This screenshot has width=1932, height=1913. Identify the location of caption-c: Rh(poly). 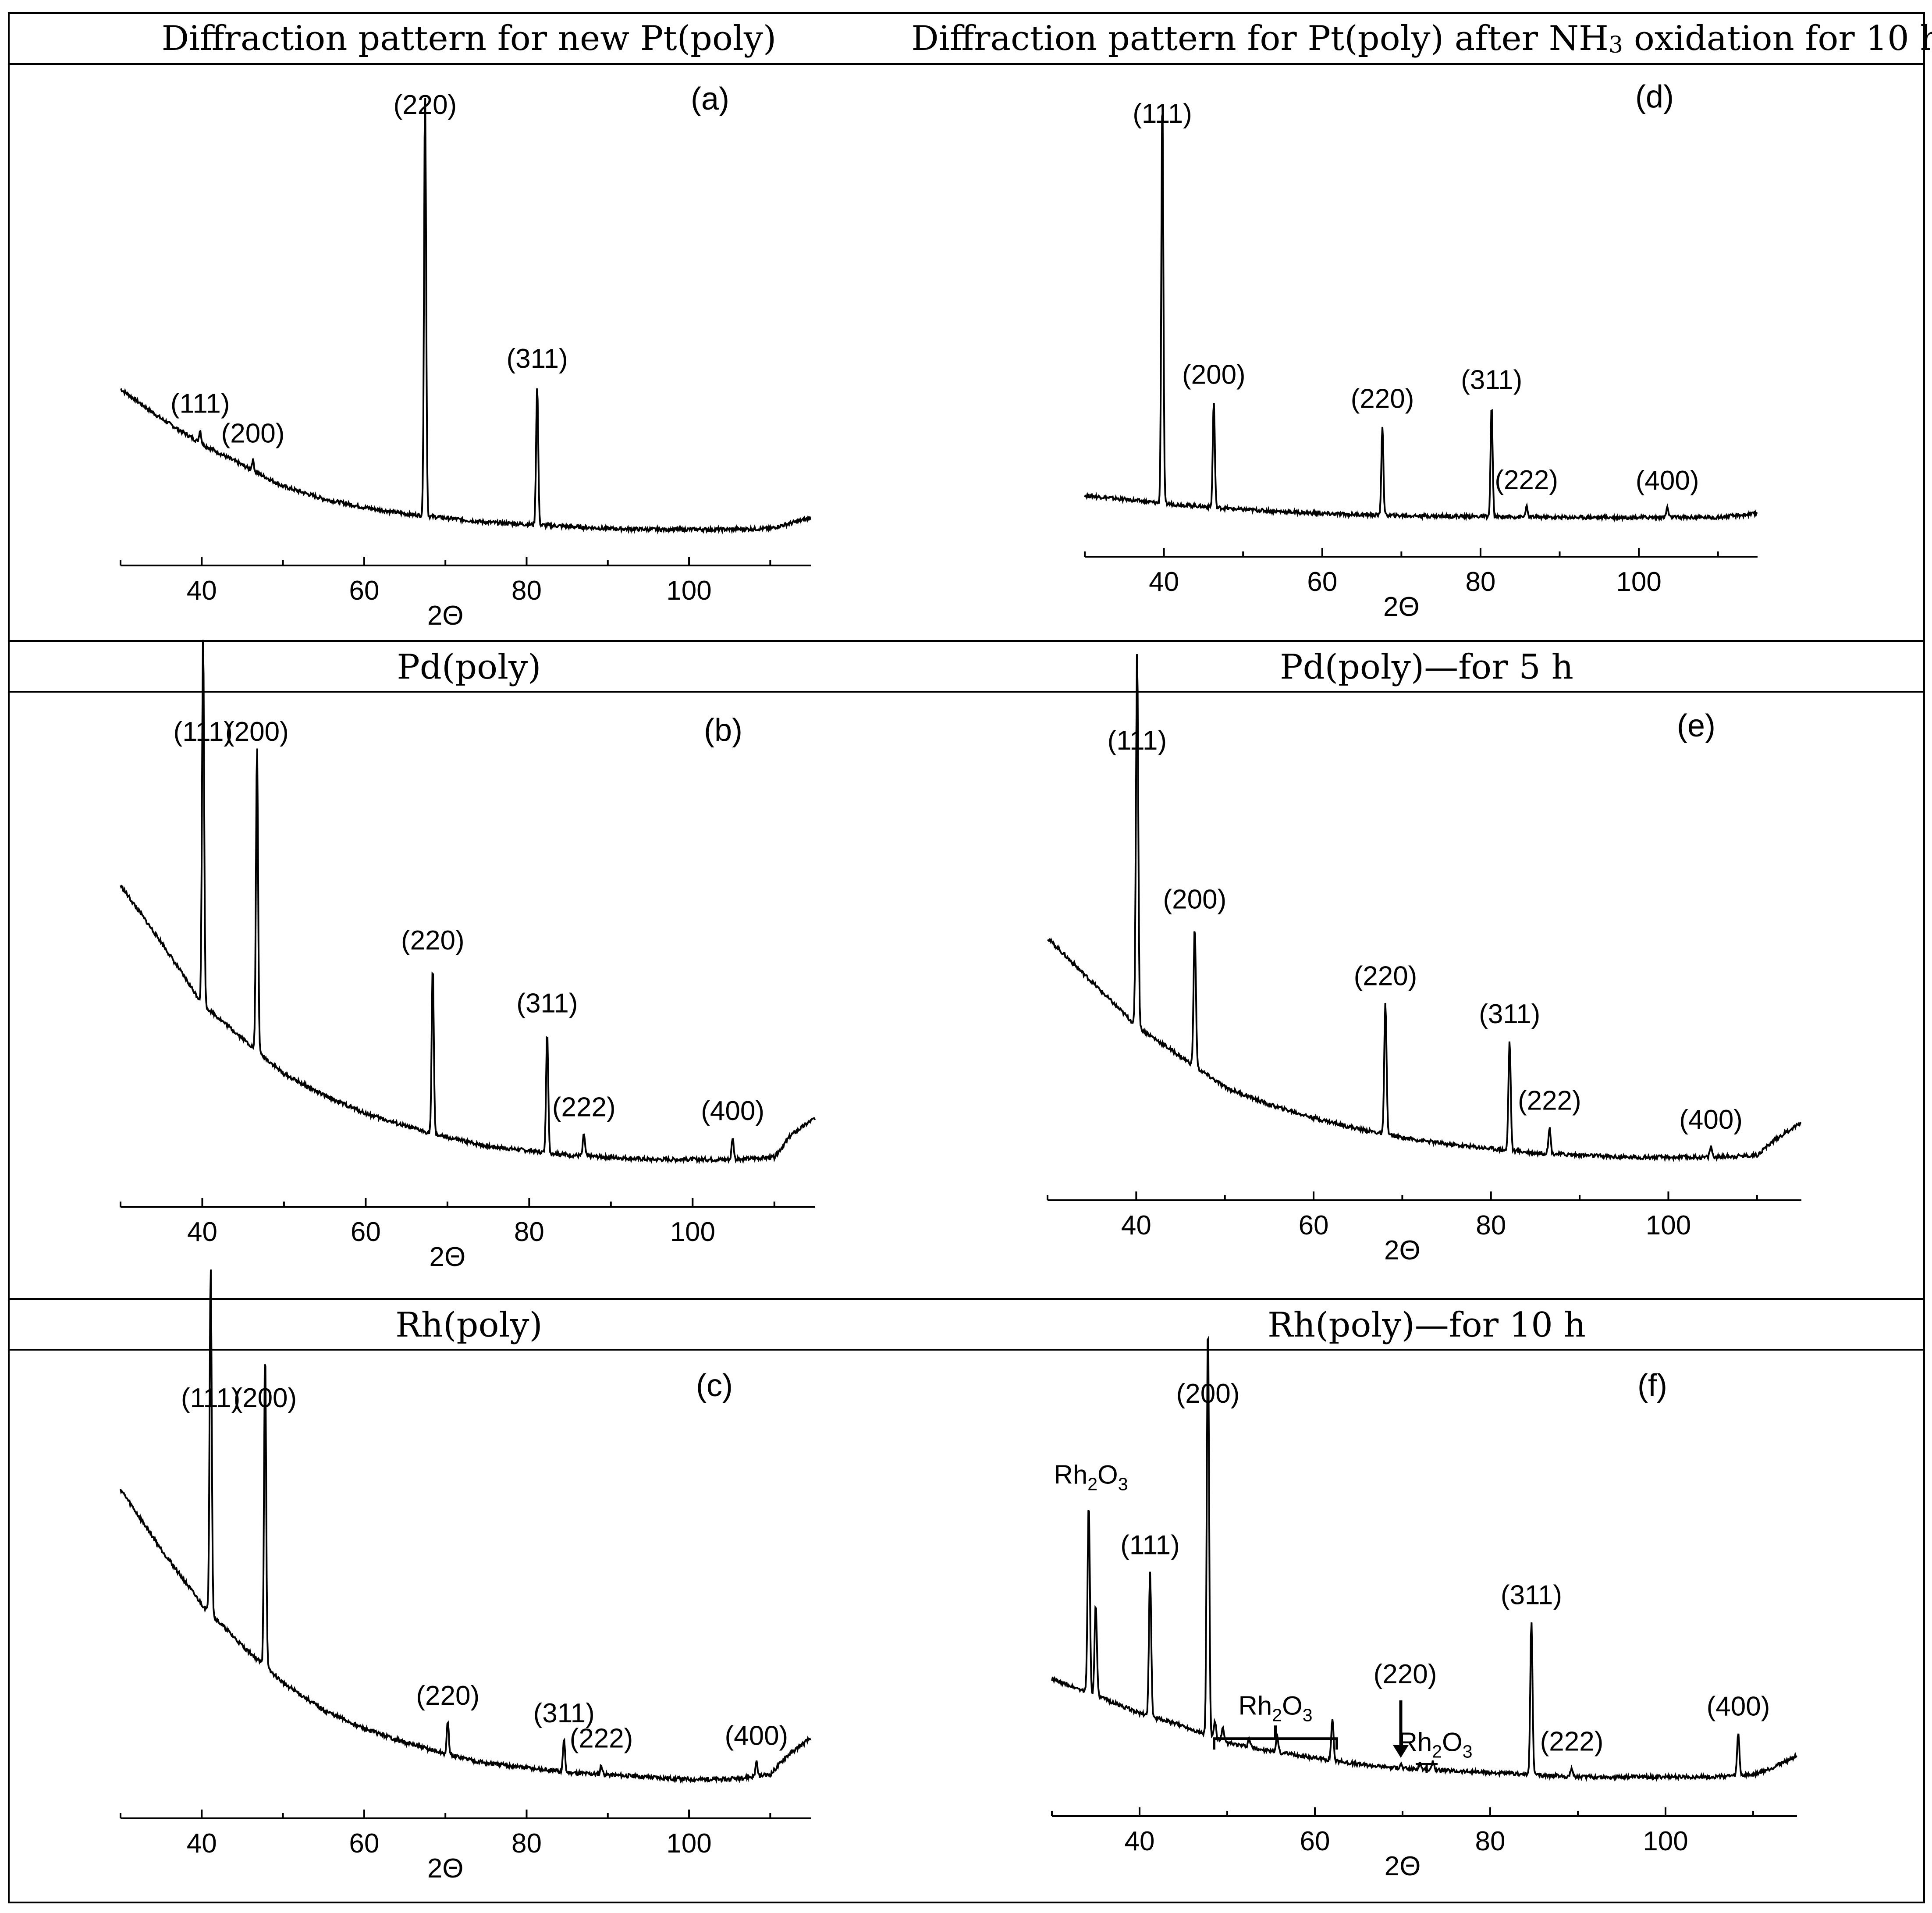
(469, 1325).